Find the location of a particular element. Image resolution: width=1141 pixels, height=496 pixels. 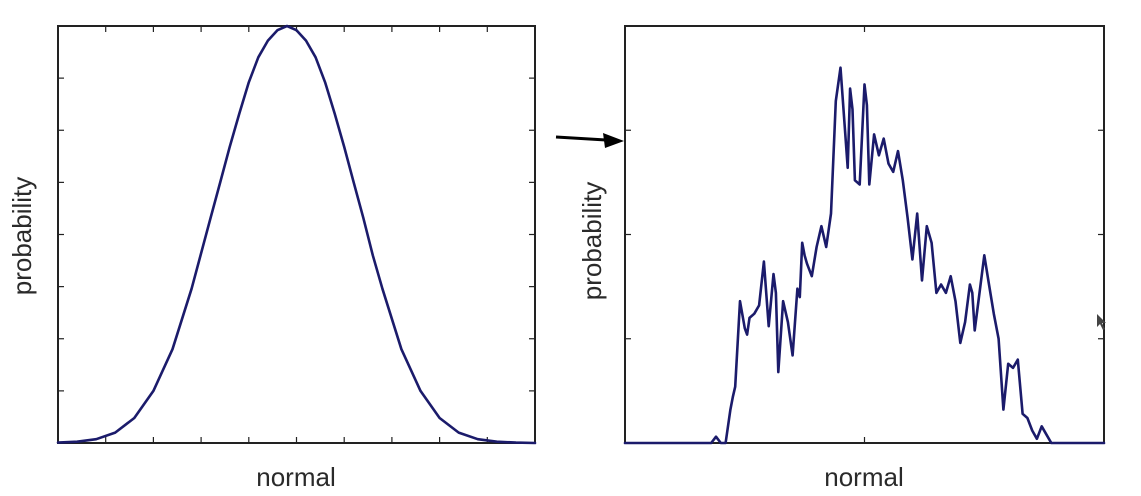

arrow-shaft is located at coordinates (581, 138).